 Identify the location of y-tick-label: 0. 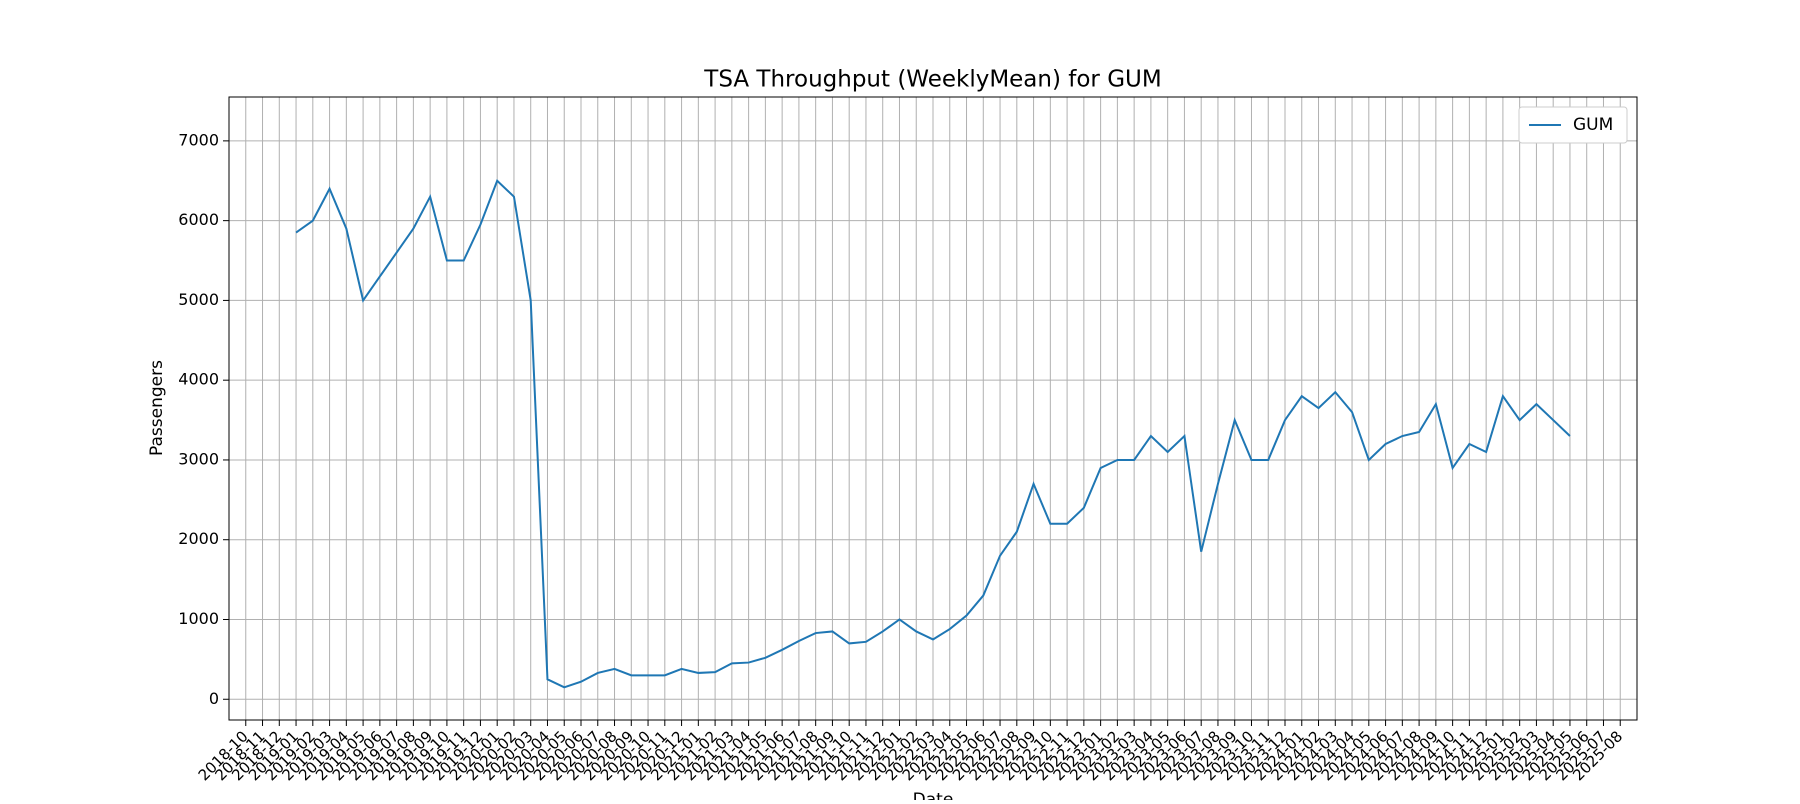
(214, 698).